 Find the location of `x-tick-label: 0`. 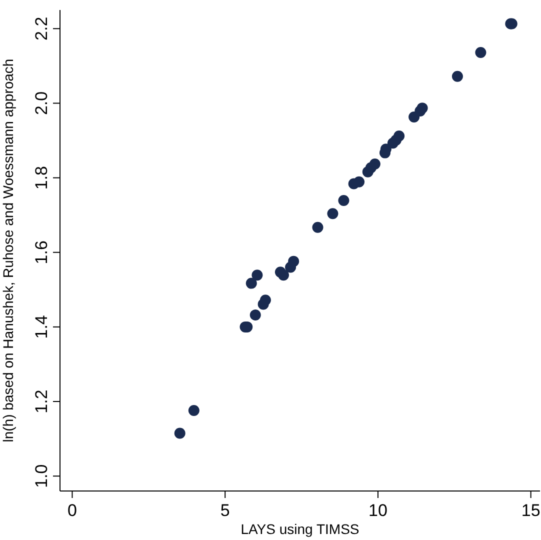

x-tick-label: 0 is located at coordinates (72, 510).